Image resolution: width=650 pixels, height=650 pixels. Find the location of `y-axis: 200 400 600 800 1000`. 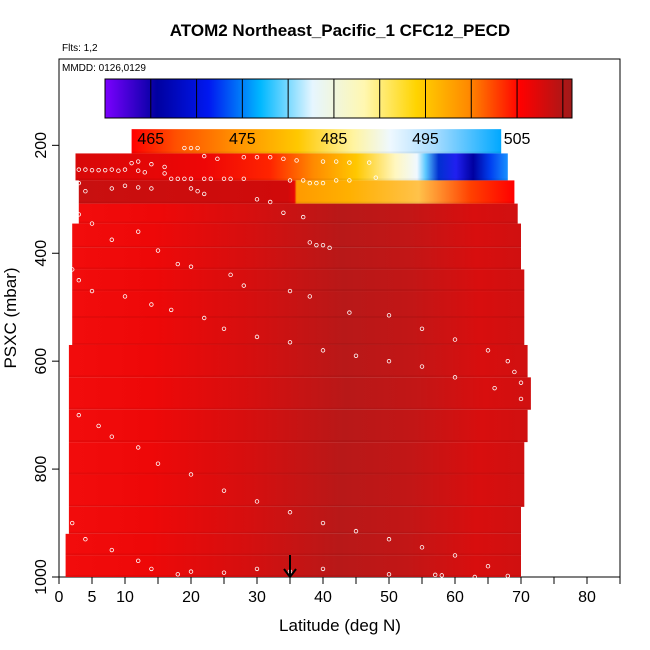

y-axis: 200 400 600 800 1000 is located at coordinates (46, 363).